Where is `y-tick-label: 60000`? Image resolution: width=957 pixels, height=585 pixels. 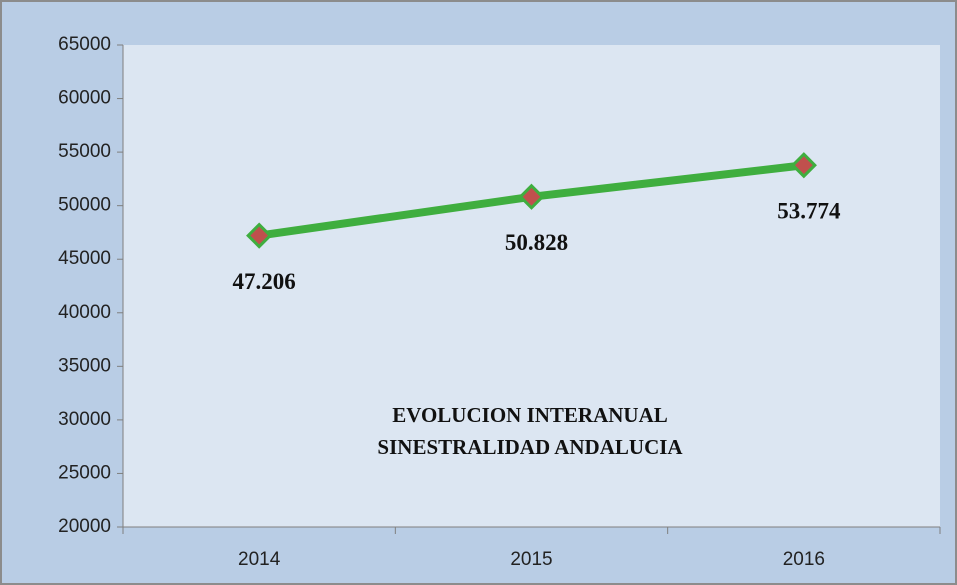 y-tick-label: 60000 is located at coordinates (84, 98).